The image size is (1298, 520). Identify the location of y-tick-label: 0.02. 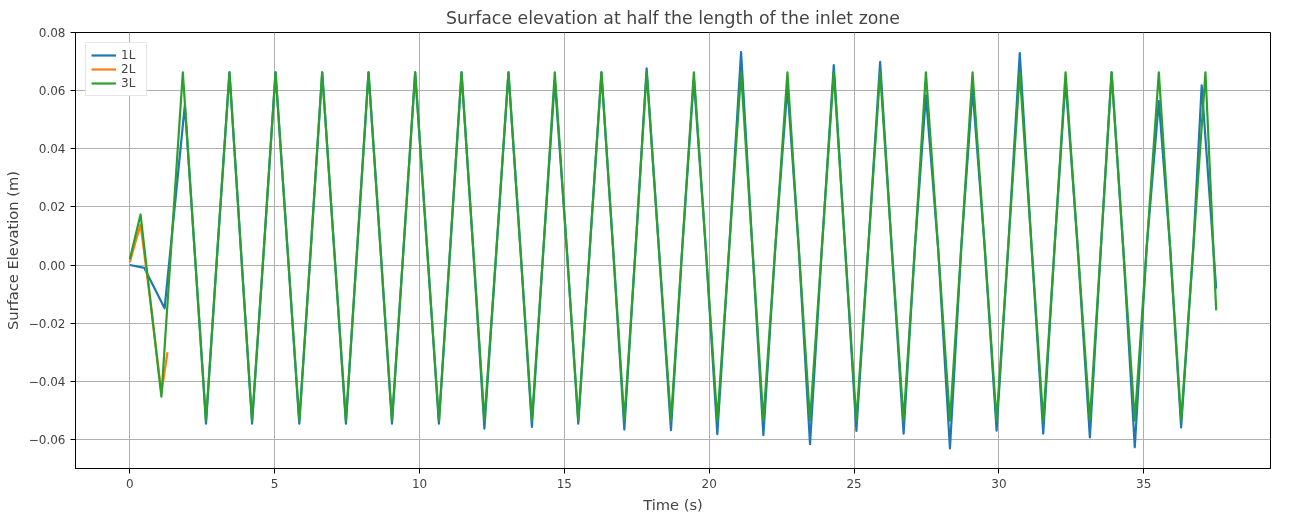
(52, 207).